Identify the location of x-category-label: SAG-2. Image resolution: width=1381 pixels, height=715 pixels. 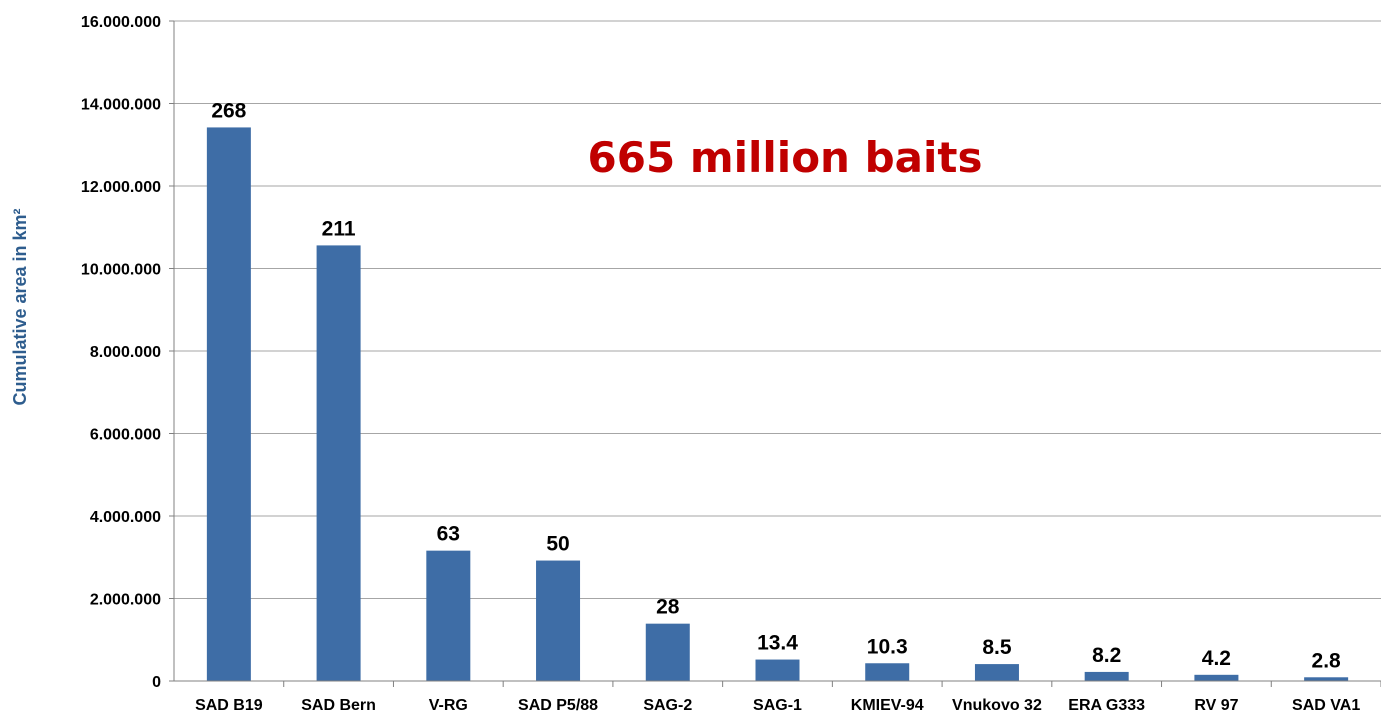
(667, 705).